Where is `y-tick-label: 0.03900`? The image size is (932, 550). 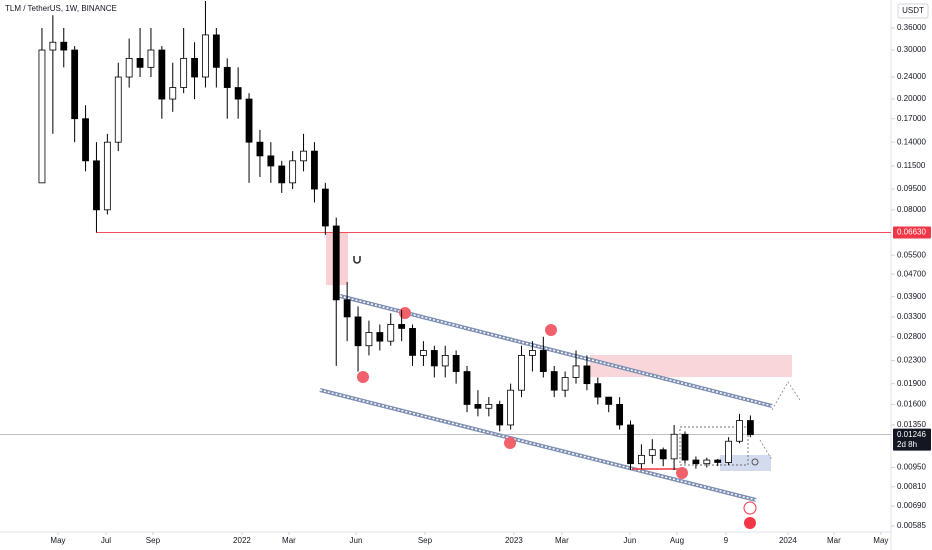
y-tick-label: 0.03900 is located at coordinates (911, 296).